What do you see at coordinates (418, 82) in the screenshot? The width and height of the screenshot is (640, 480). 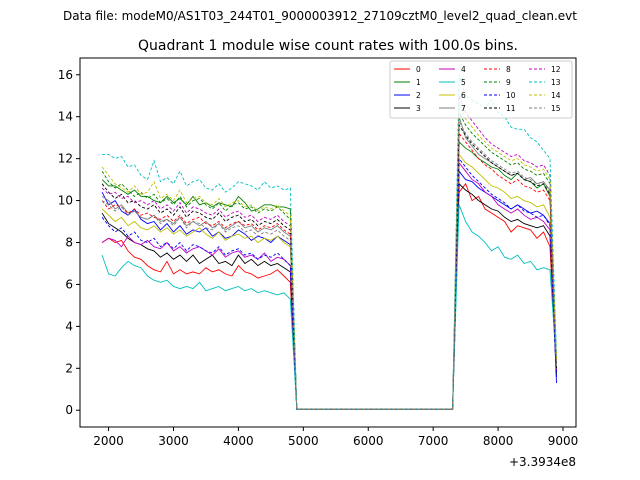 I see `legend-label-1: 1` at bounding box center [418, 82].